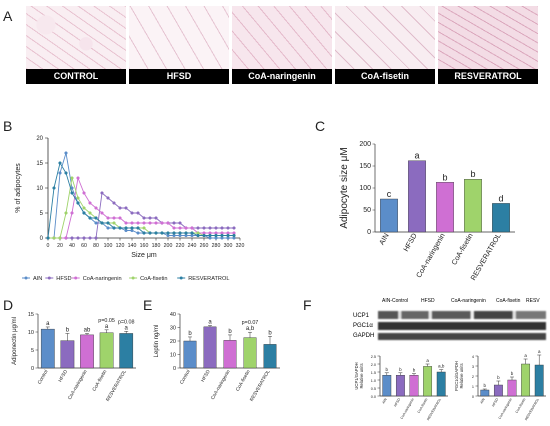 The width and height of the screenshot is (550, 426). Describe the element at coordinates (456, 376) in the screenshot. I see `y-axis-title: PGC1α/GAPDH` at that location.